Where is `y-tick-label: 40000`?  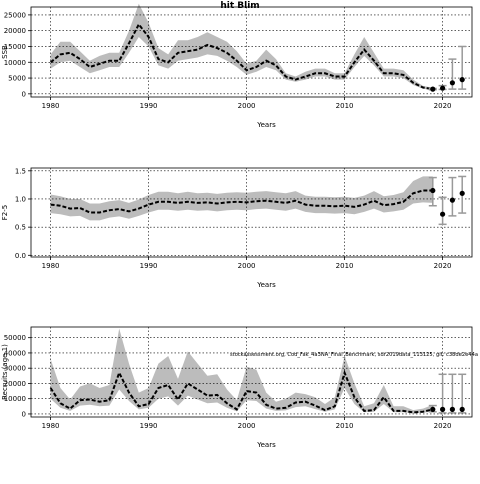
y-tick-label: 40000 is located at coordinates (15, 353).